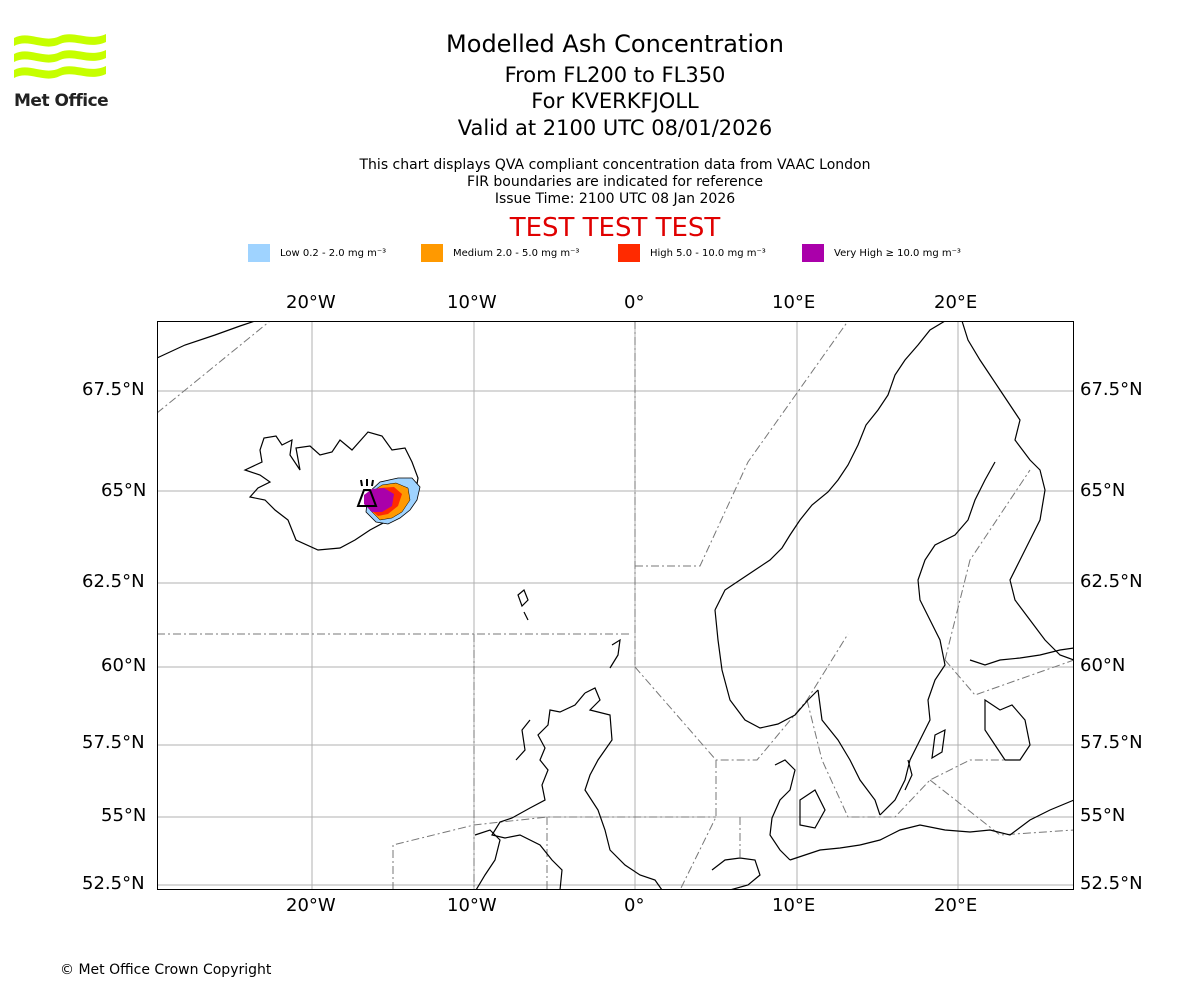 The width and height of the screenshot is (1200, 1000). I want to click on issue-time: Issue Time: 2100 UTC 08 Jan 2026, so click(615, 199).